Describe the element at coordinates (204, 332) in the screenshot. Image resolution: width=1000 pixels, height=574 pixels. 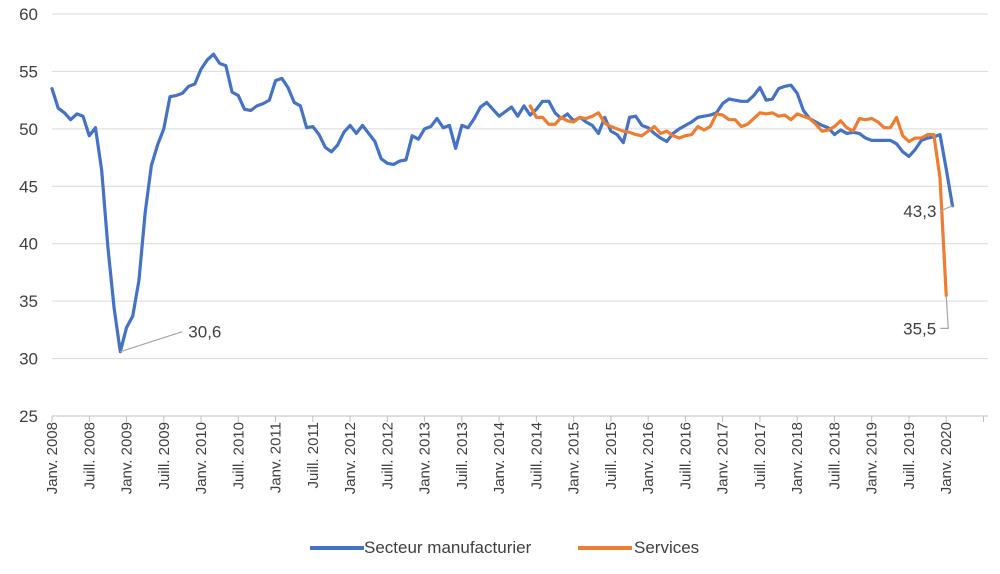
I see `annotation-label: 30,6` at that location.